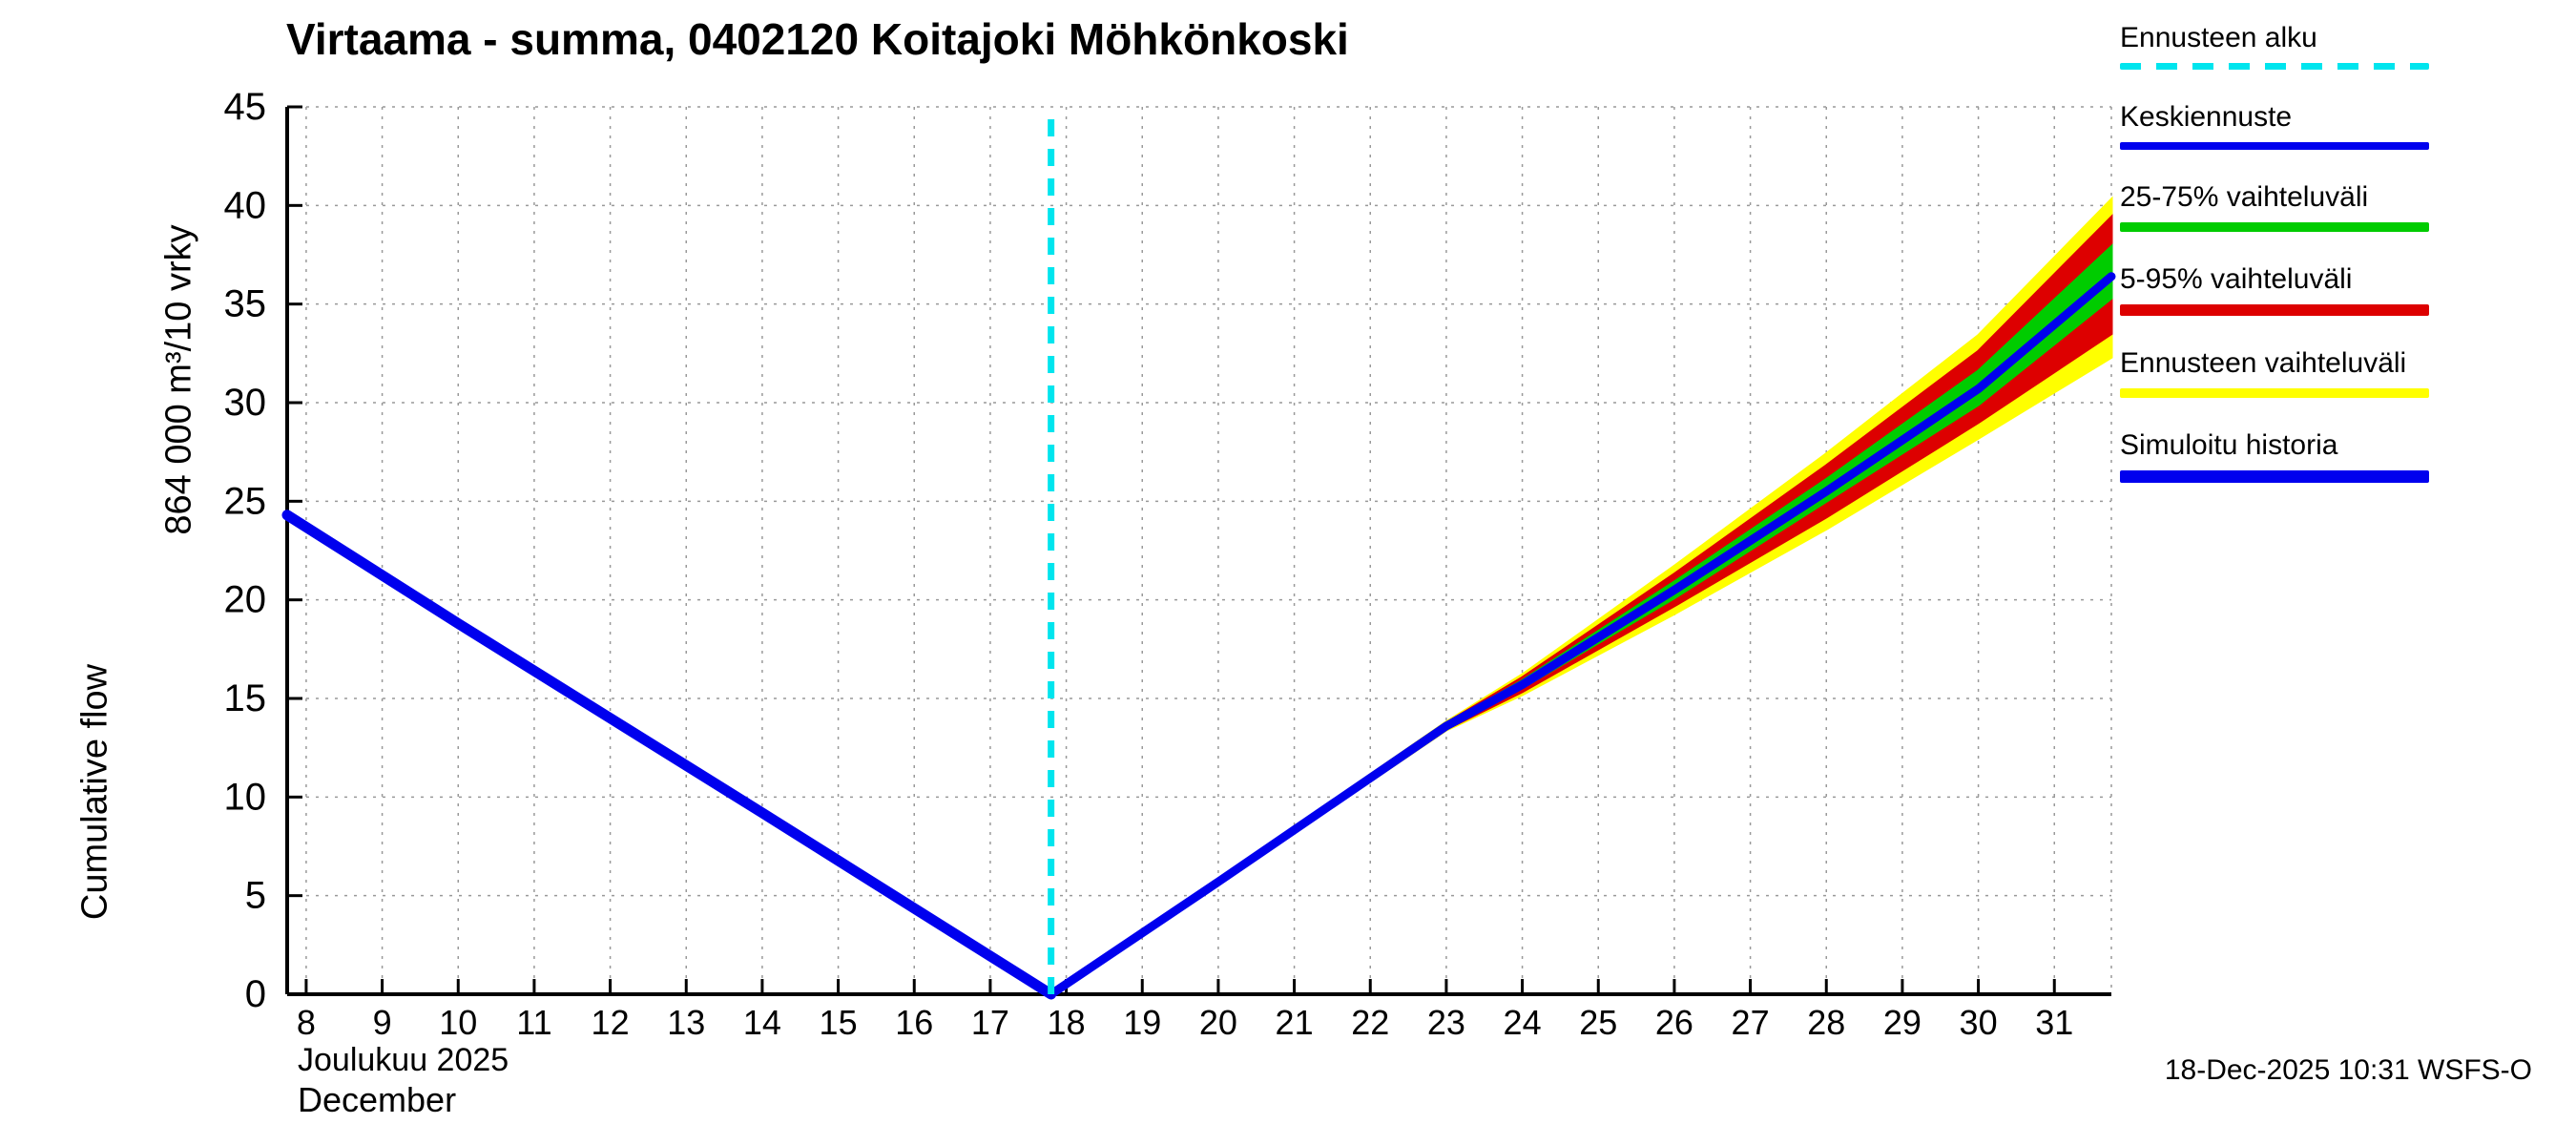 Image resolution: width=2576 pixels, height=1145 pixels. I want to click on legend-entry: 25-75% vaihteluväli, so click(2274, 206).